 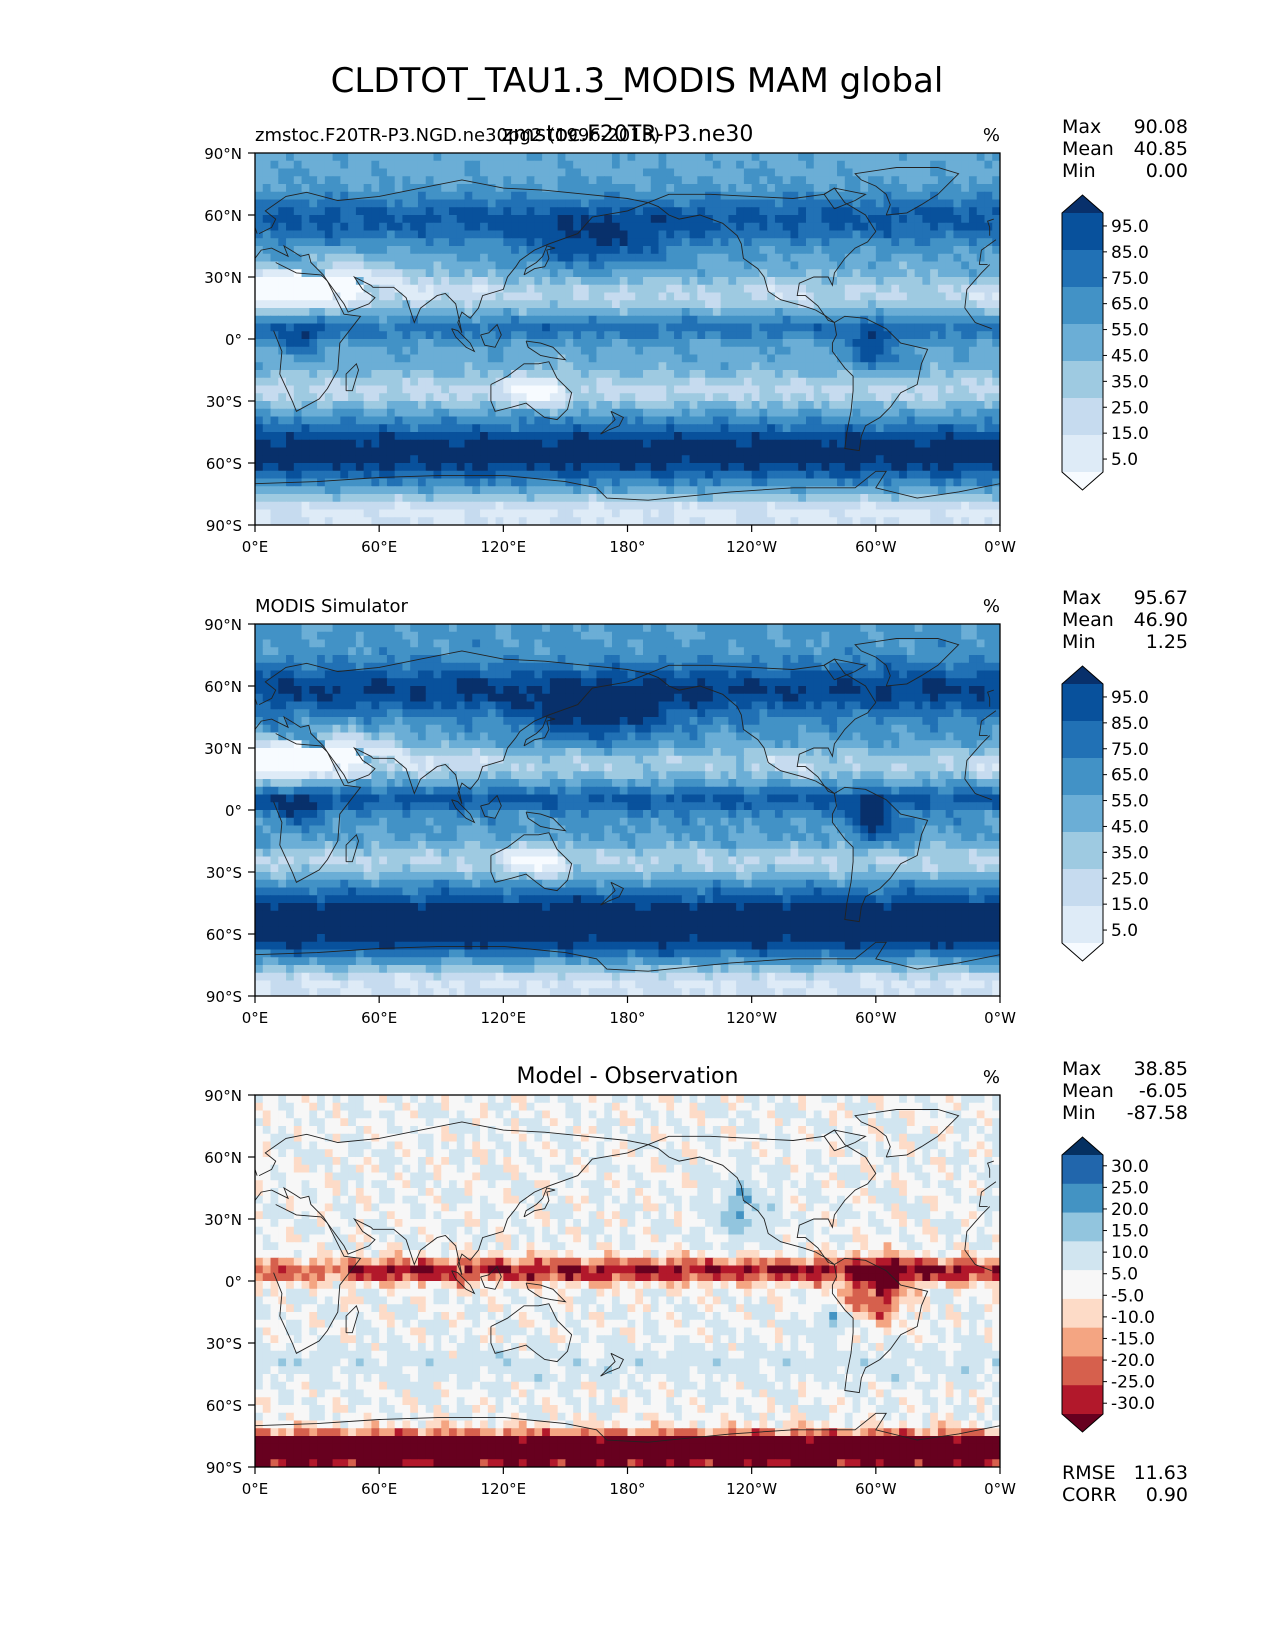 I want to click on y-tick-label: 60°S, so click(x=224, y=464).